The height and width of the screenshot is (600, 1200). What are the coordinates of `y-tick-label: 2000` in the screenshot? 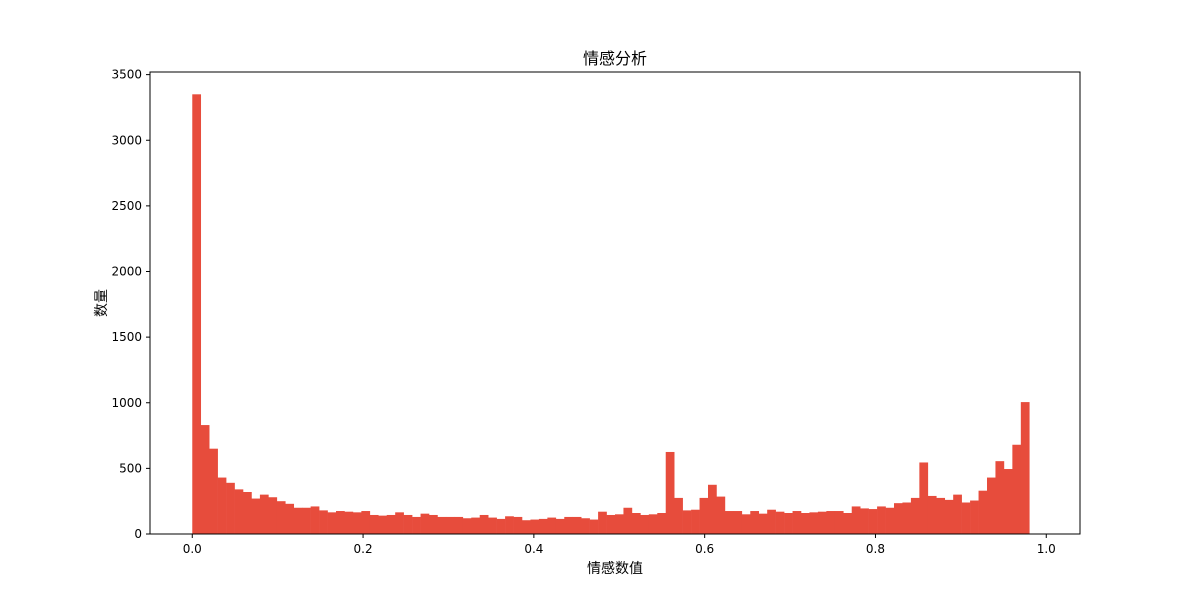 It's located at (126, 272).